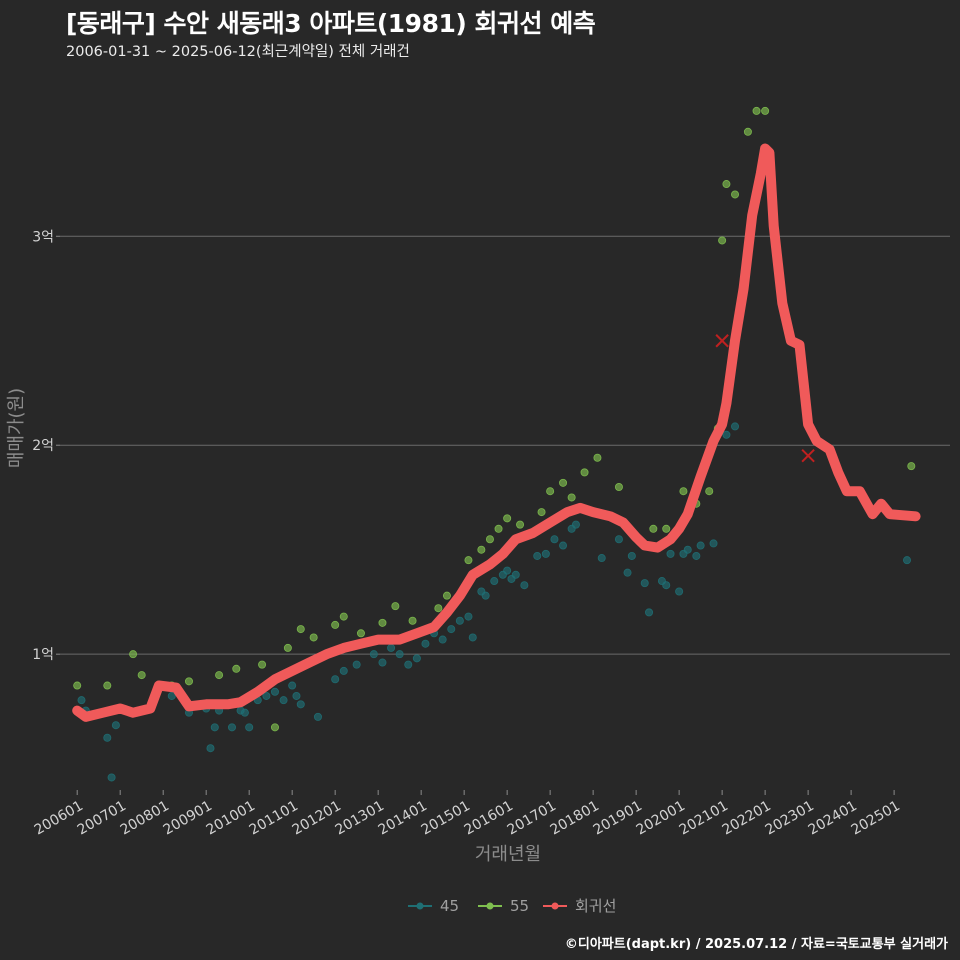  What do you see at coordinates (238, 52) in the screenshot?
I see `chart-subtitle: 2006-01-31 ~ 2025-06-12(최근계약일) 전체 거래건` at bounding box center [238, 52].